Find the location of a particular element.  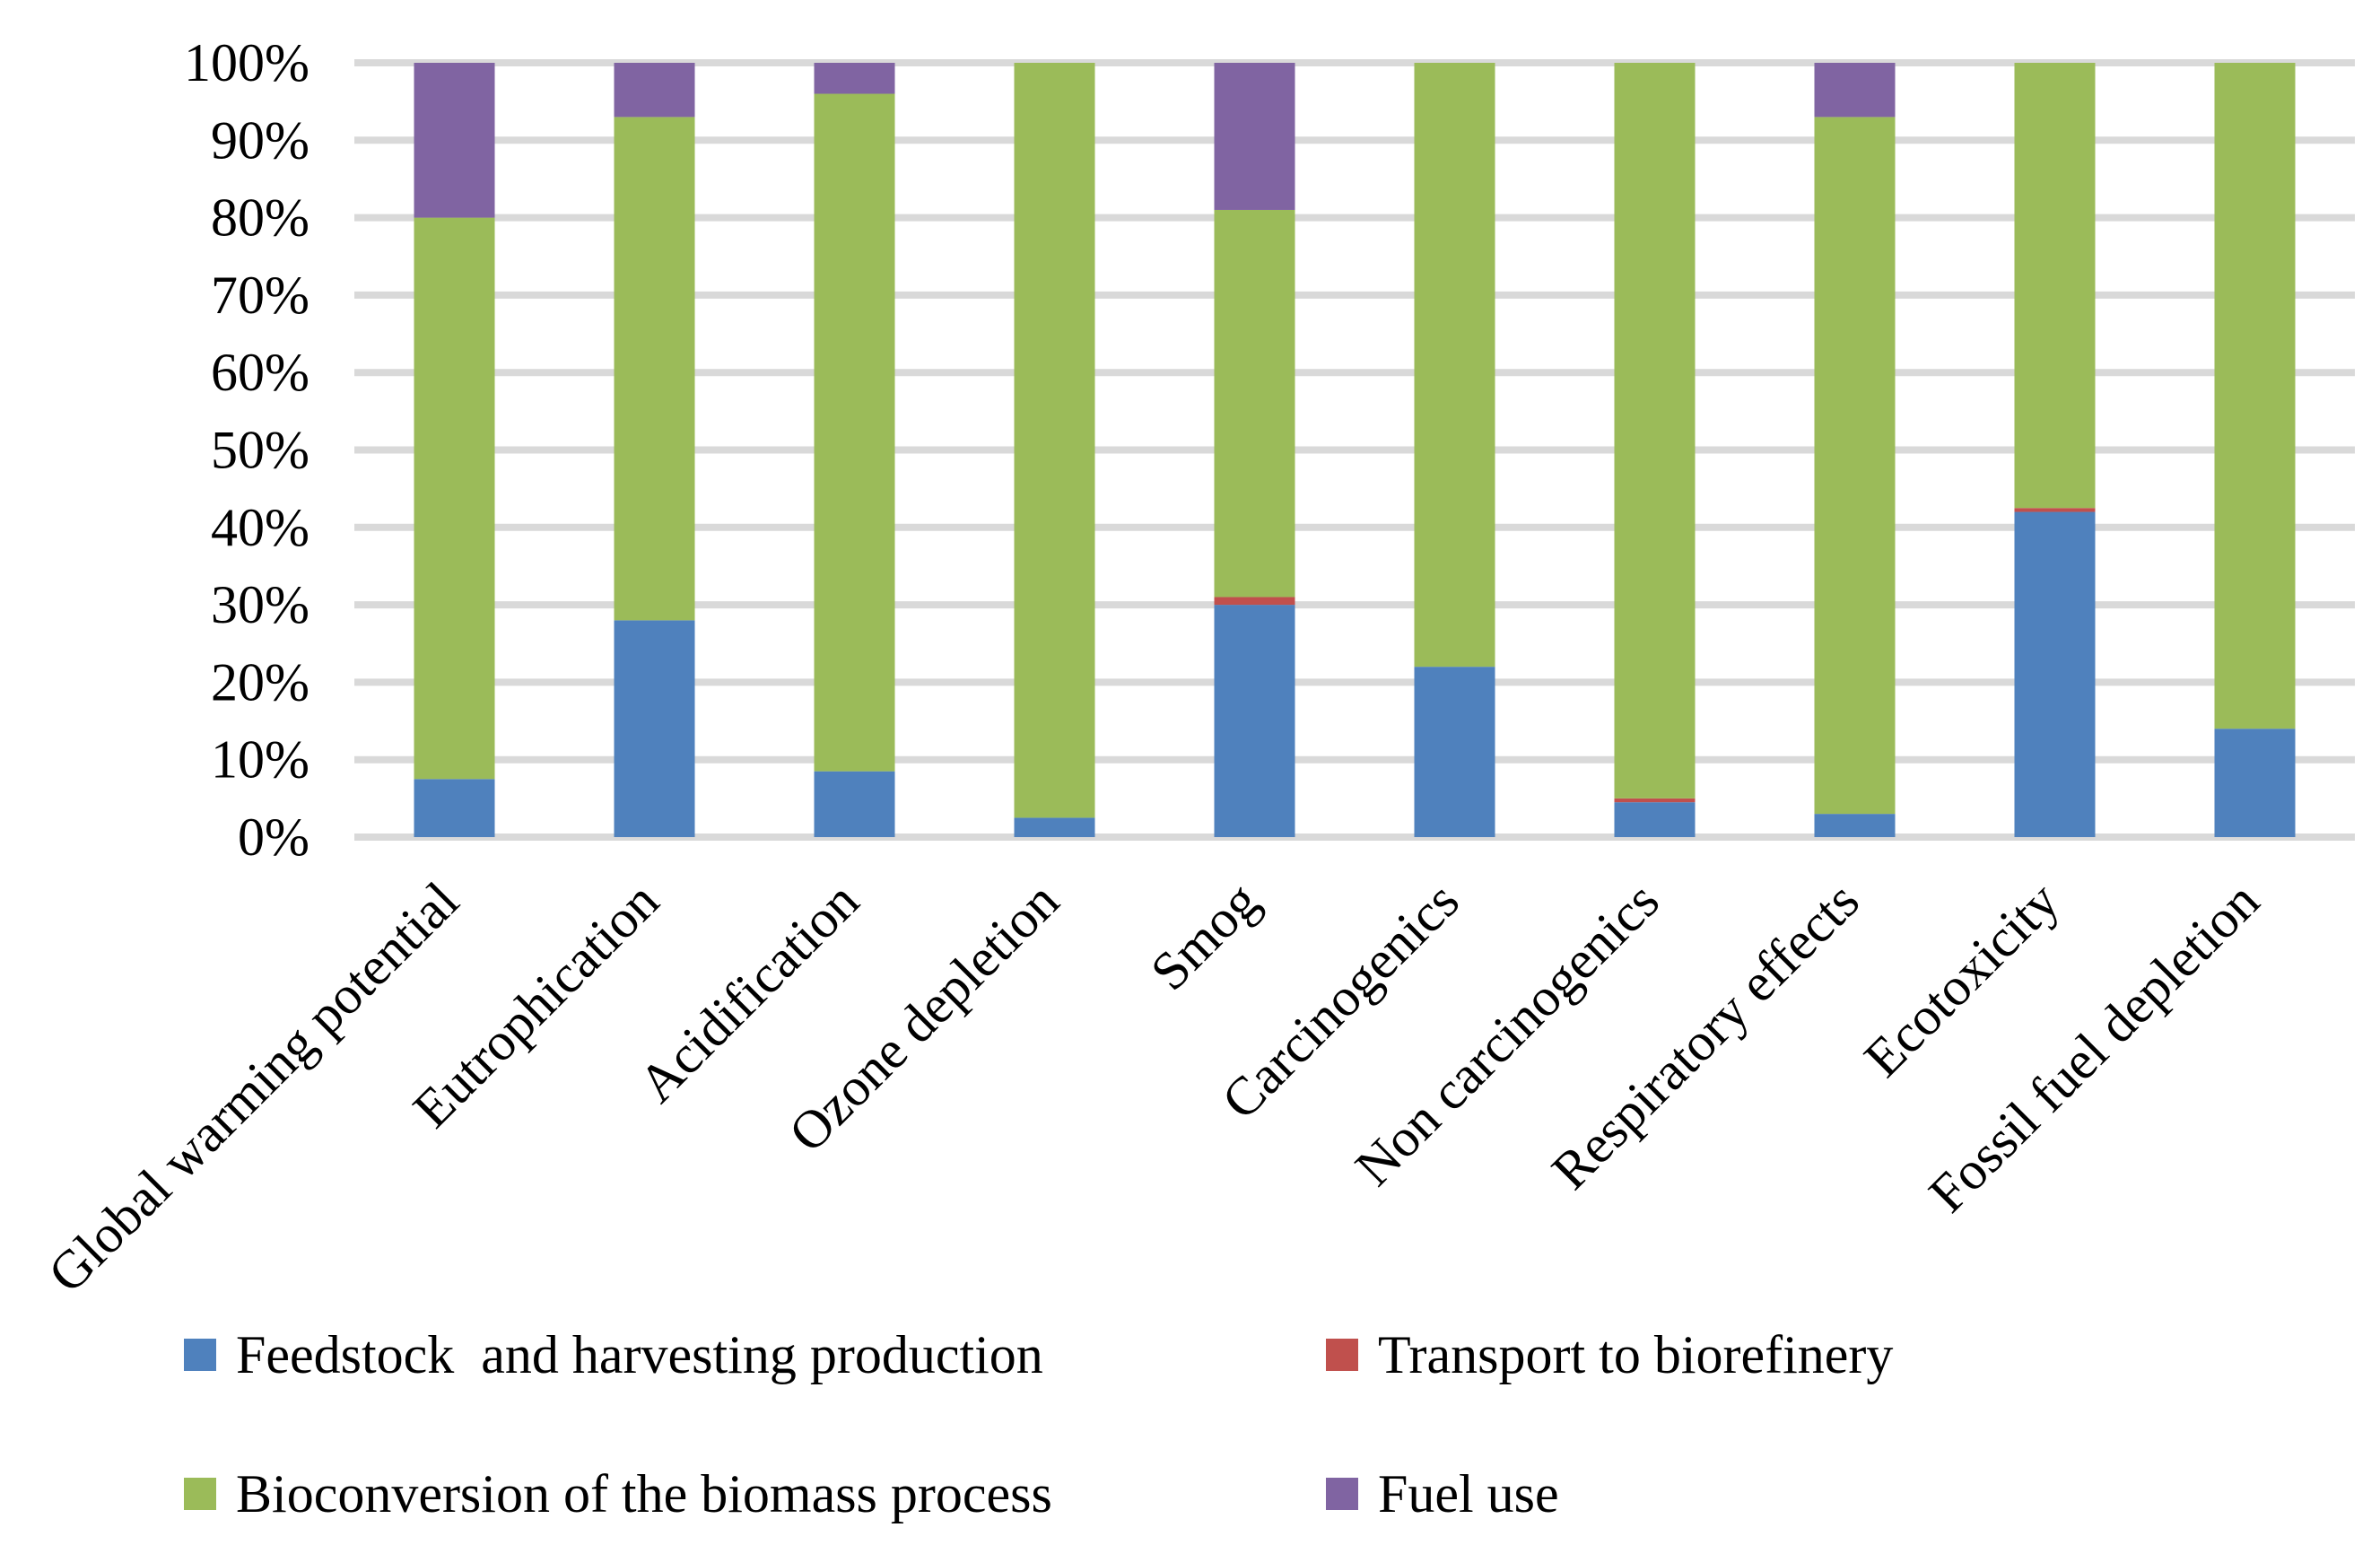

legend-swatch-fuel-use is located at coordinates (1342, 1494).